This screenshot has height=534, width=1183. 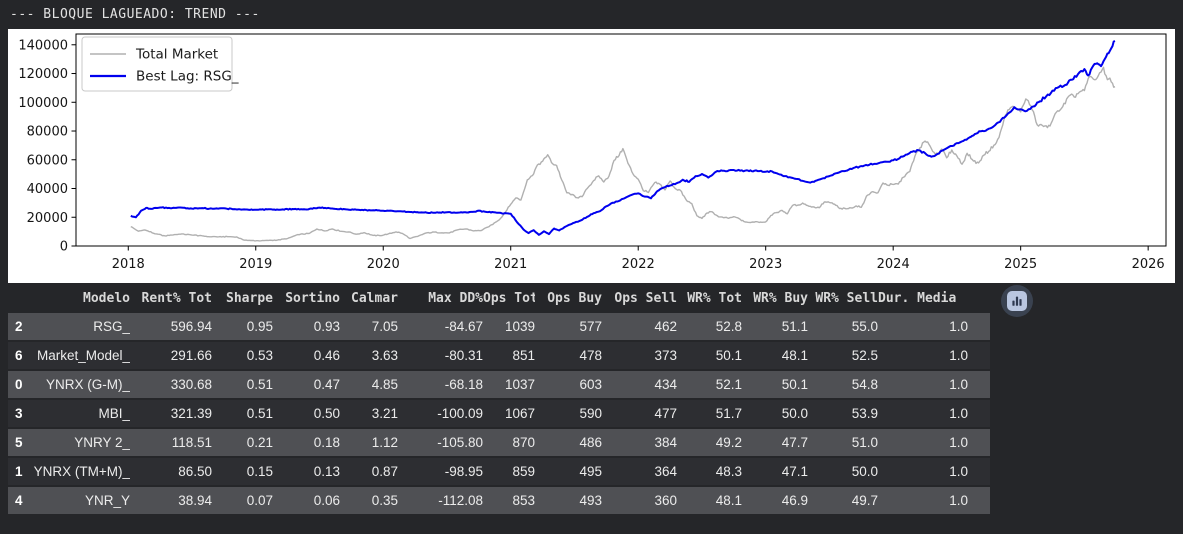 What do you see at coordinates (81, 471) in the screenshot?
I see `table-cell: YNRX (TM+M)_` at bounding box center [81, 471].